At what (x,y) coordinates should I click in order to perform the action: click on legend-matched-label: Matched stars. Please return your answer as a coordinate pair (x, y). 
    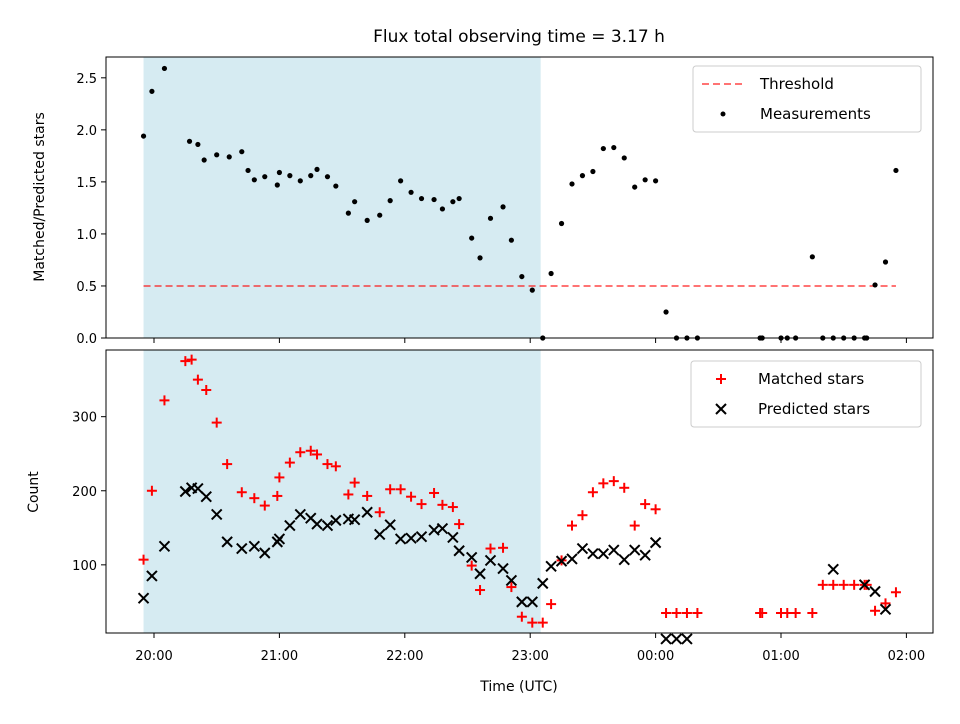
    Looking at the image, I should click on (811, 379).